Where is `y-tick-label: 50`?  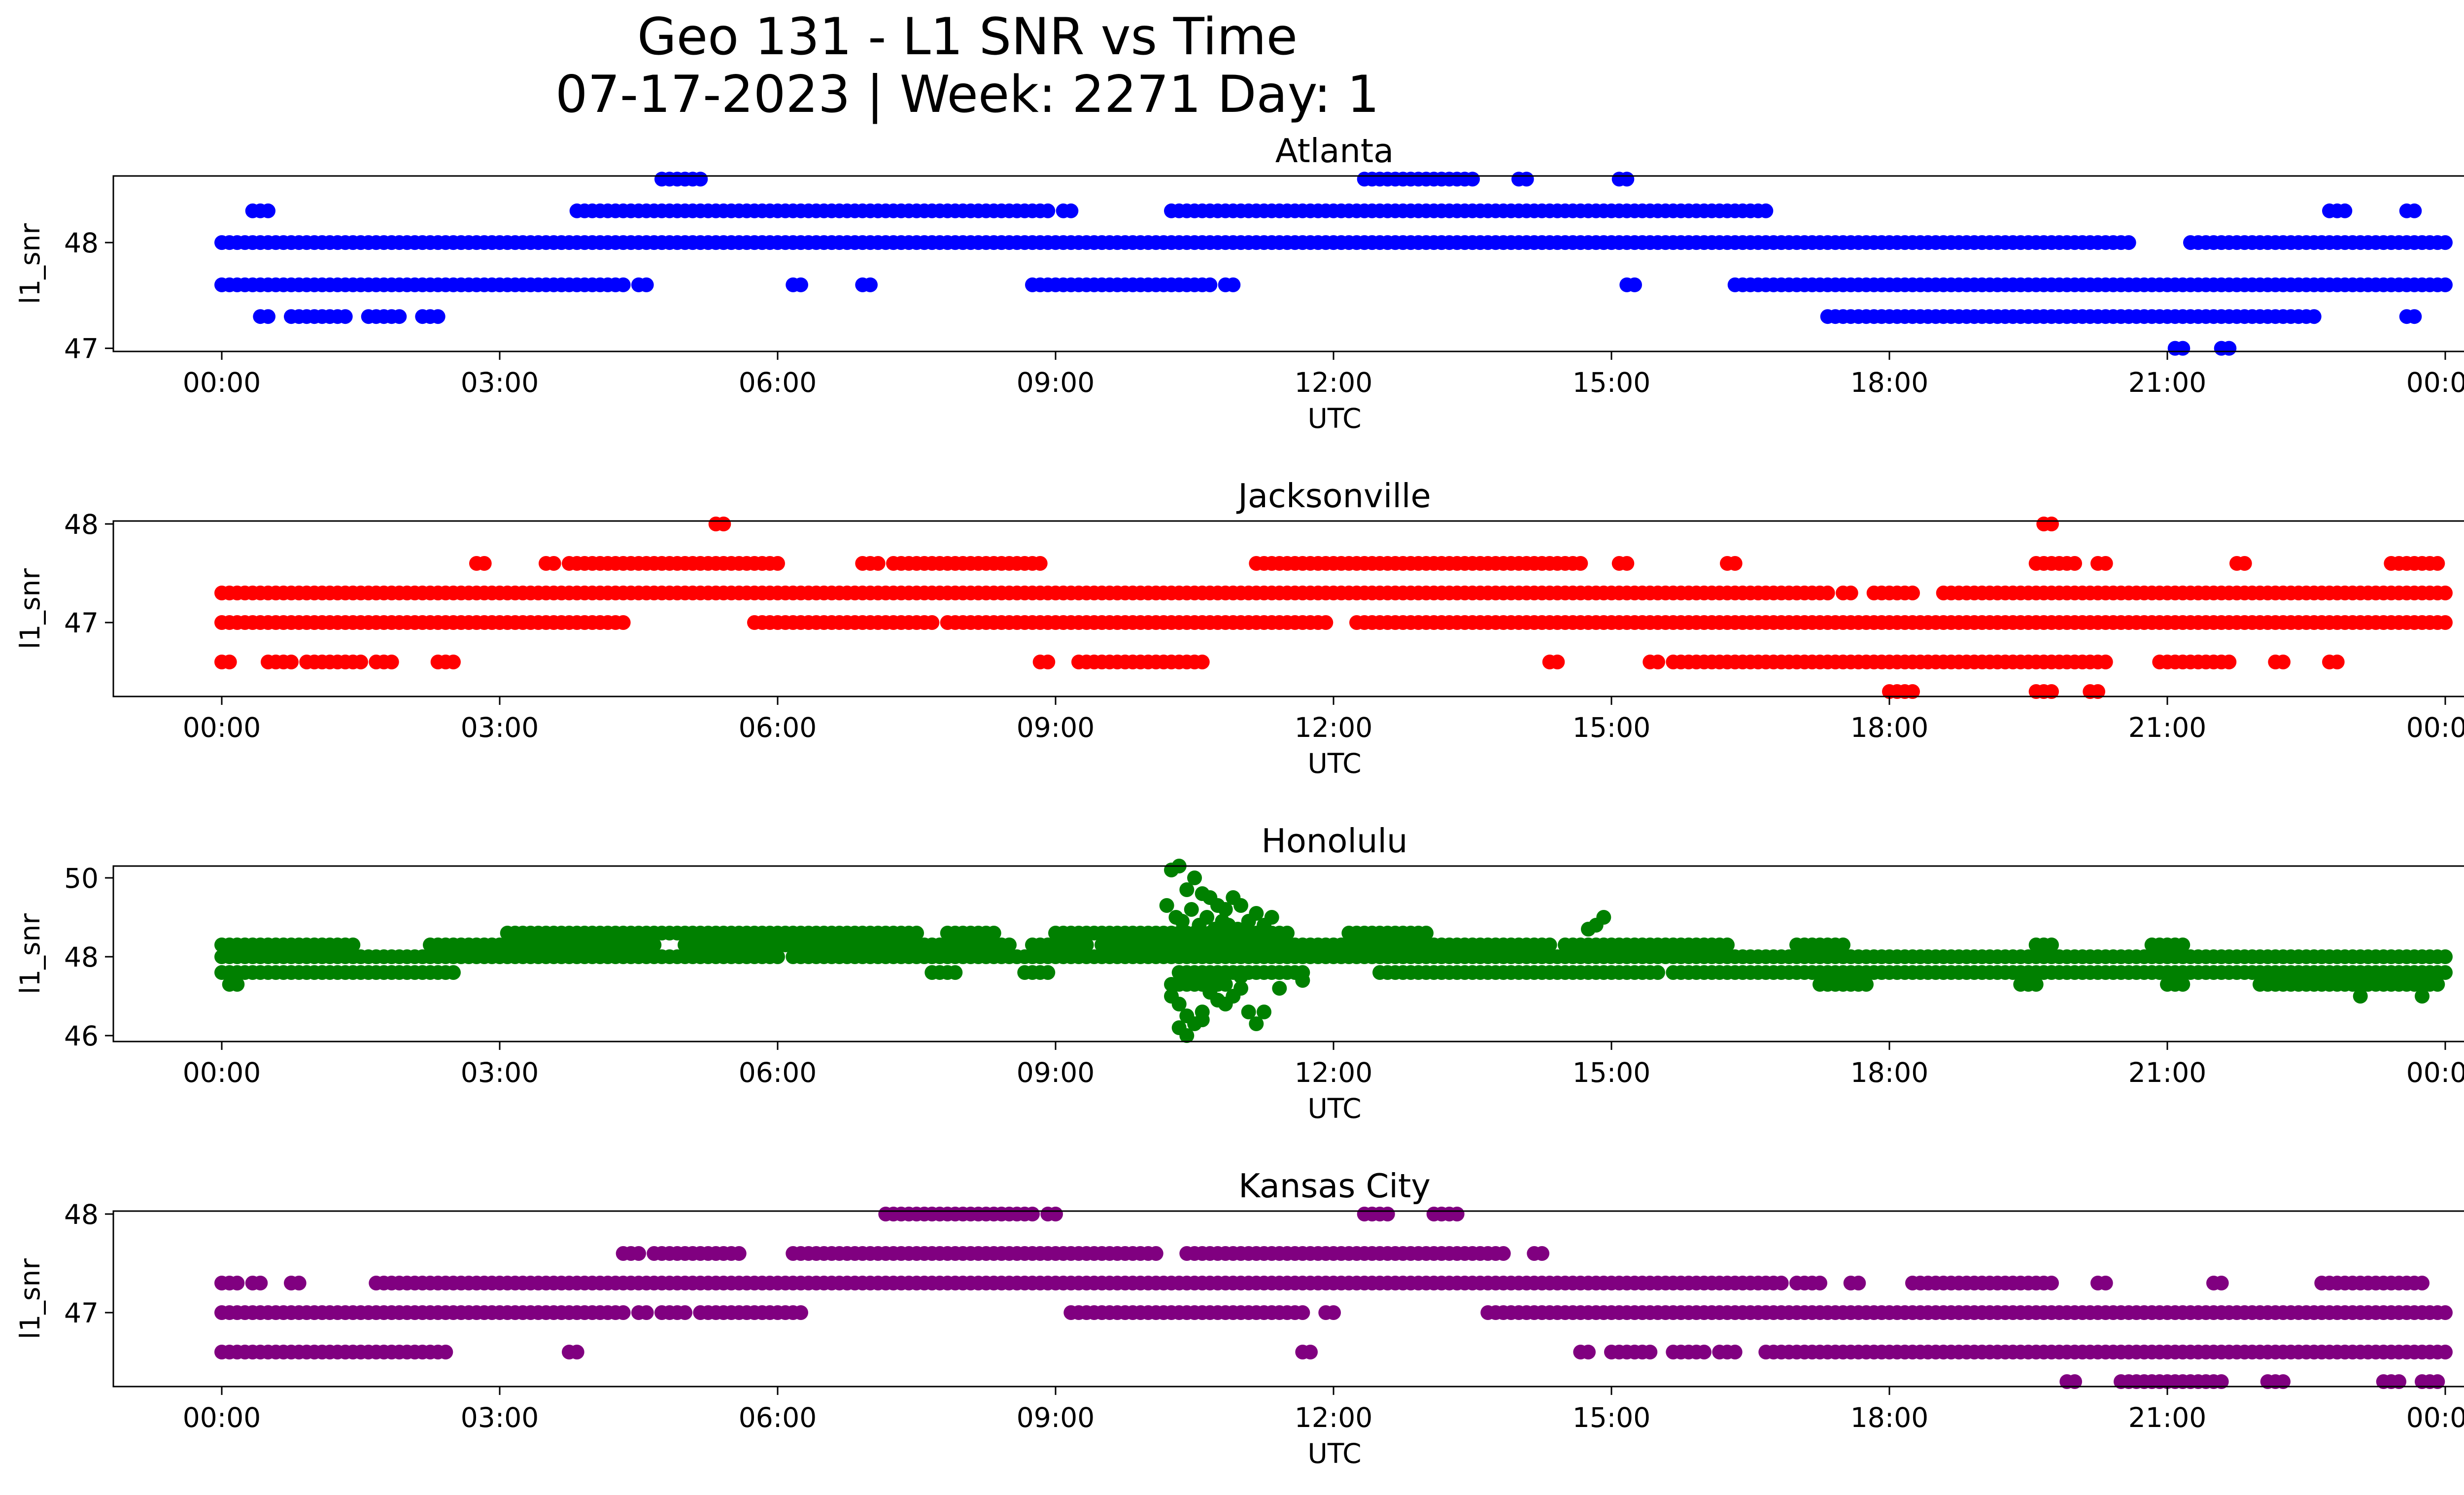
y-tick-label: 50 is located at coordinates (81, 878).